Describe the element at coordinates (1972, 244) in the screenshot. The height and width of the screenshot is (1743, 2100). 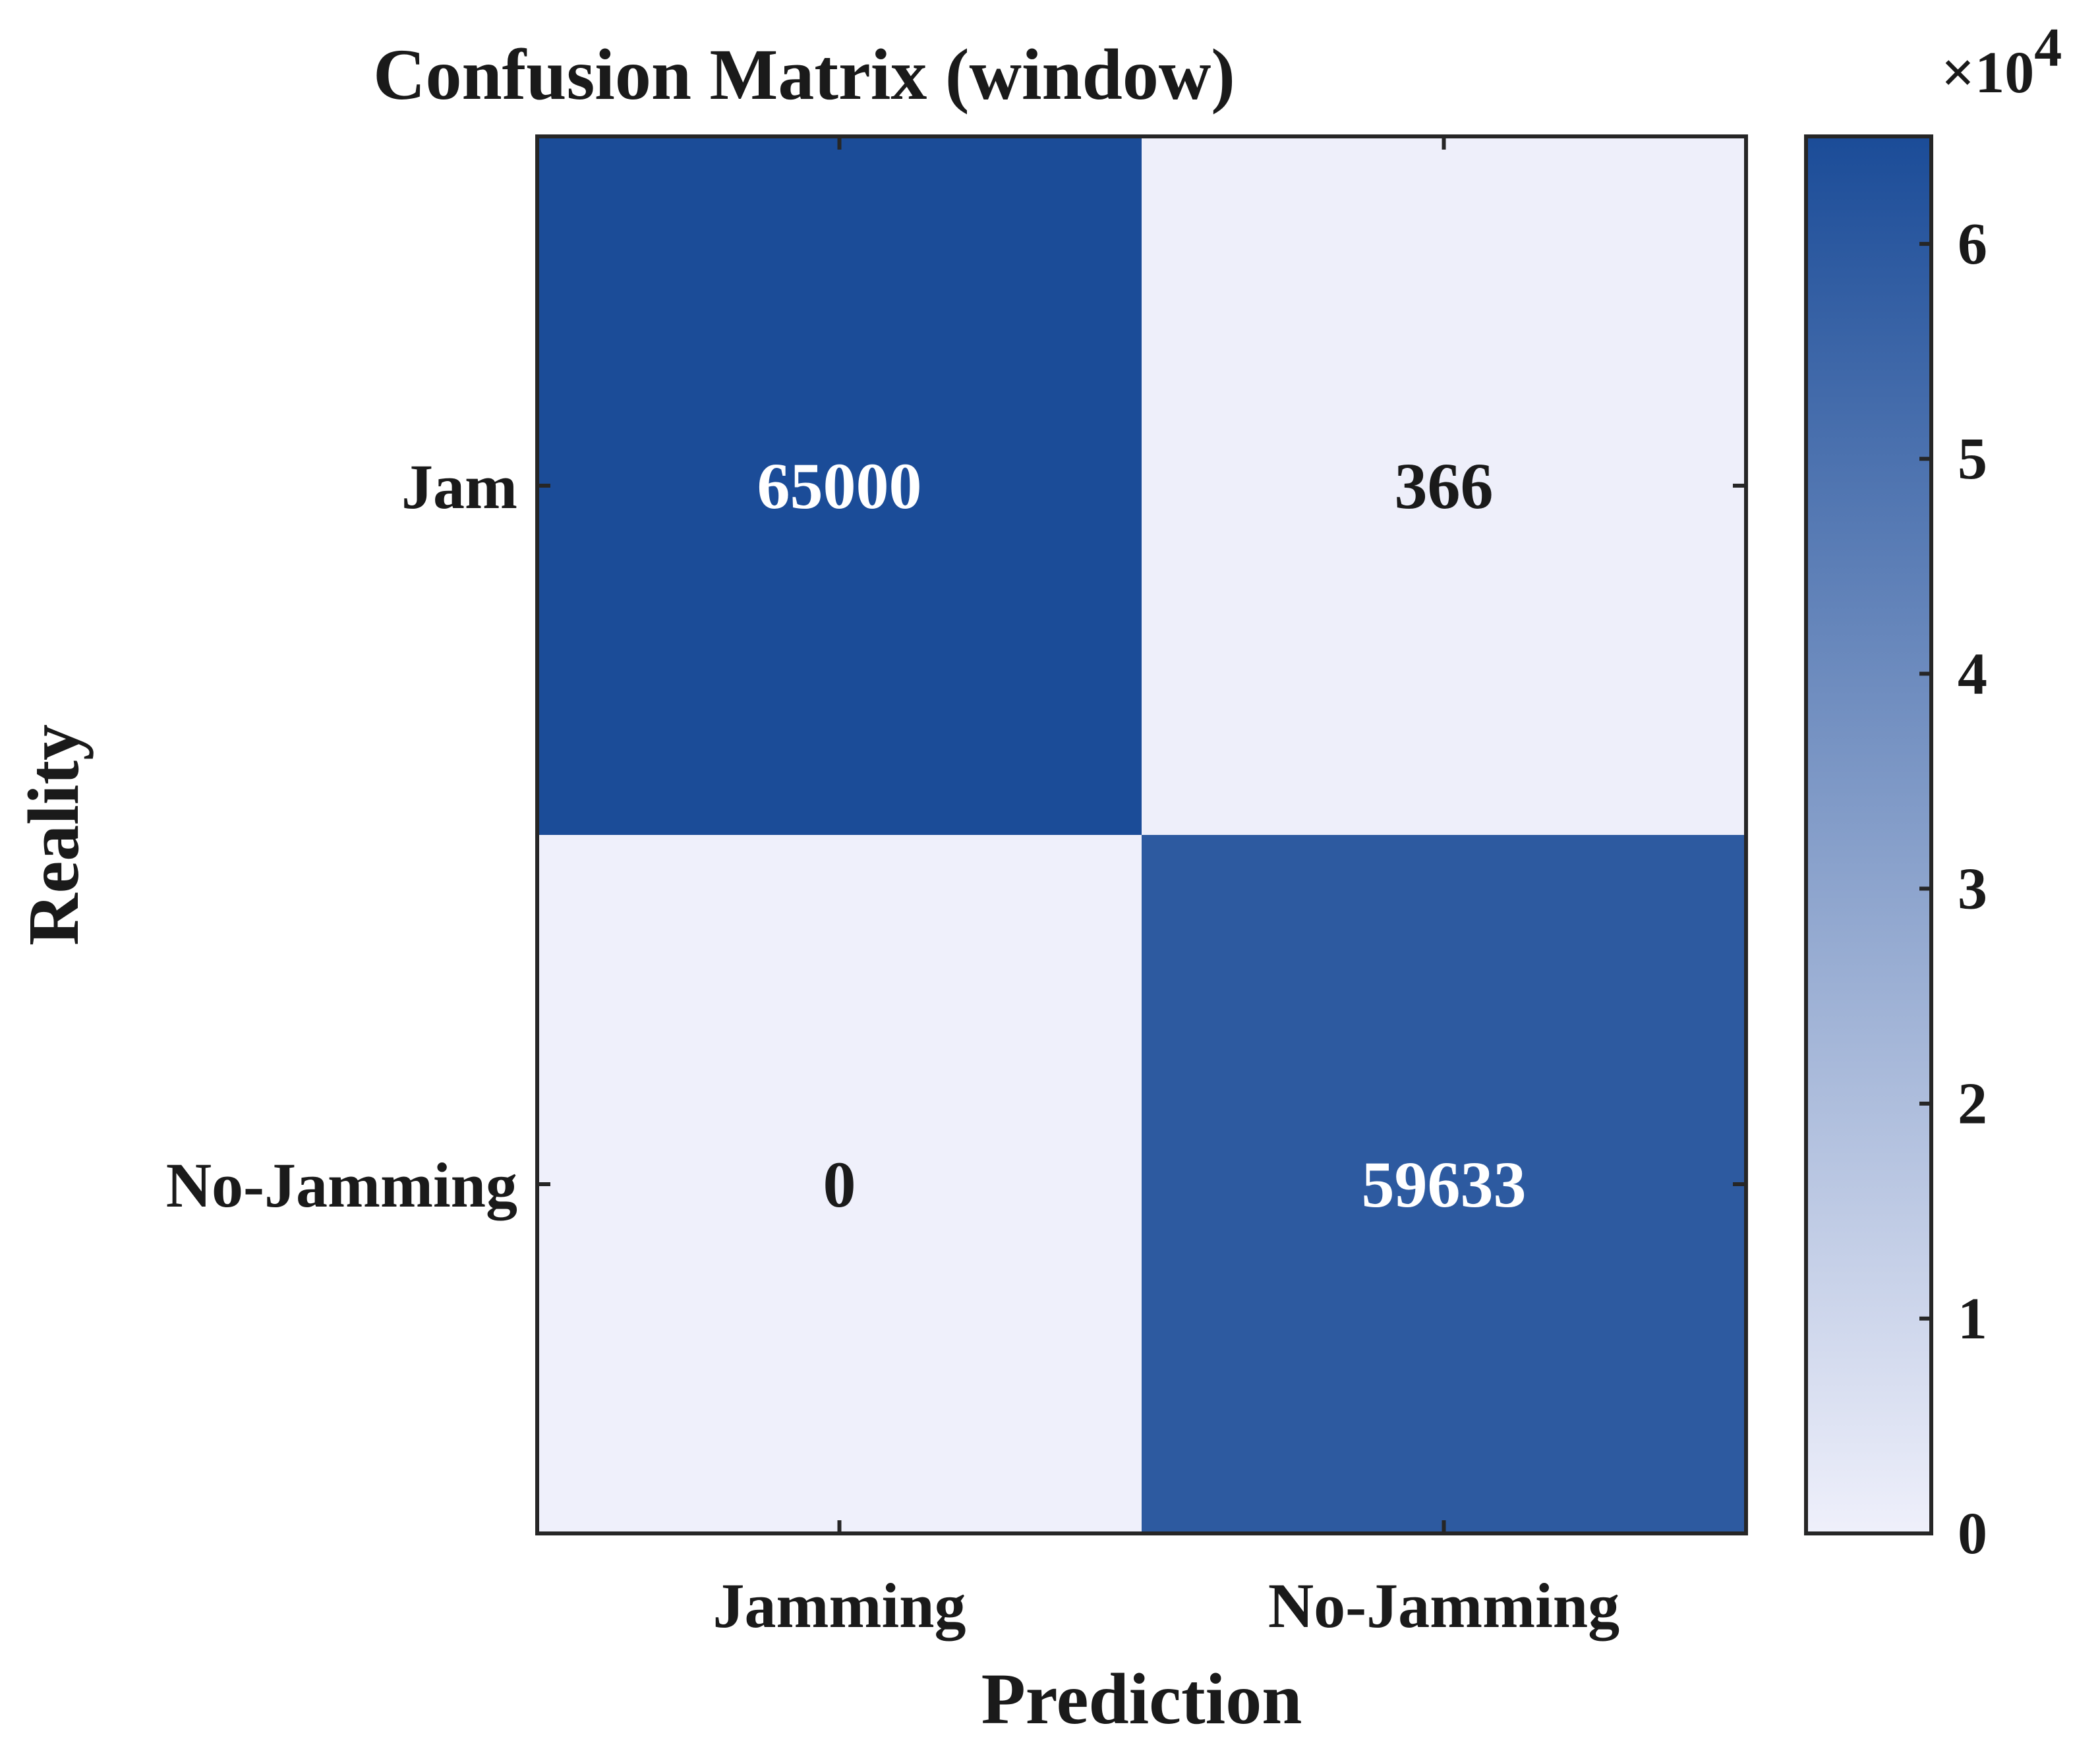
I see `colorbar-tick-label-6: 6` at that location.